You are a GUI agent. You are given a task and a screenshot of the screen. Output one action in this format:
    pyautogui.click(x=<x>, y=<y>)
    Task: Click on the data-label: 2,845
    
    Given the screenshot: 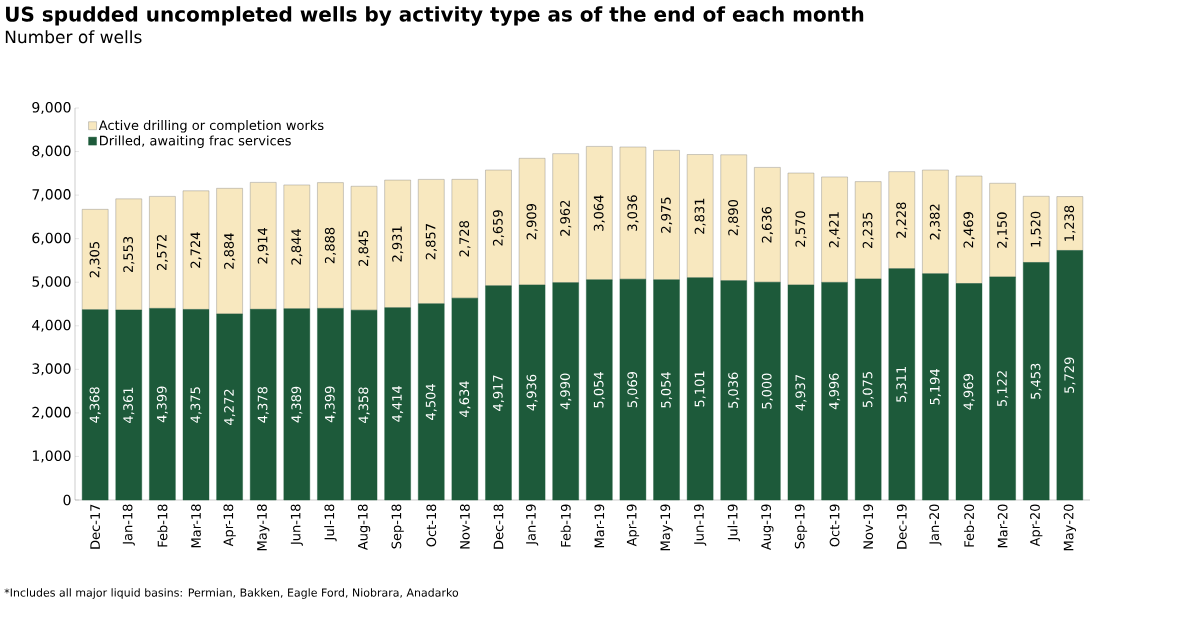 What is the action you would take?
    pyautogui.click(x=364, y=248)
    